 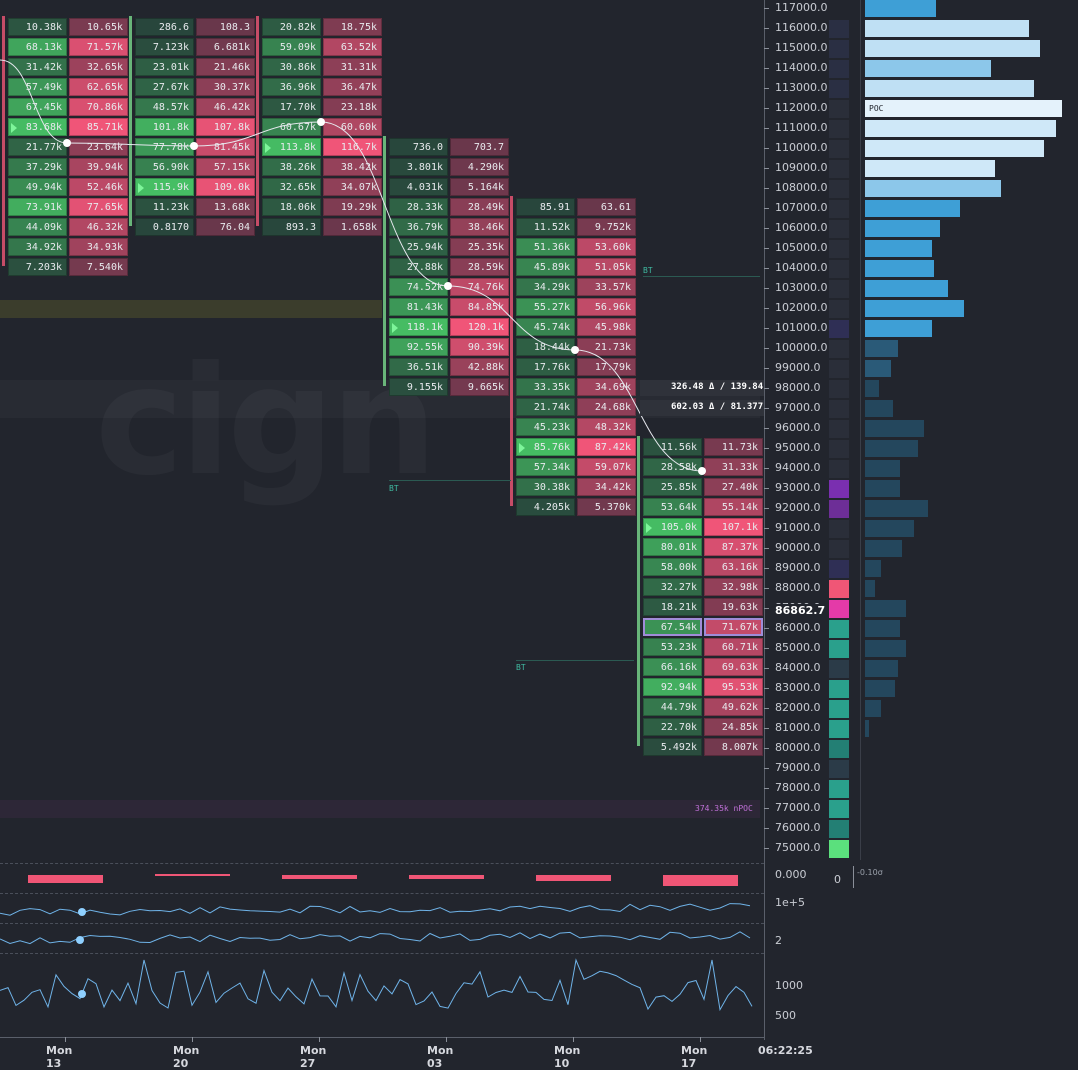 I want to click on ask-volume-cell: 48.57k, so click(x=164, y=107).